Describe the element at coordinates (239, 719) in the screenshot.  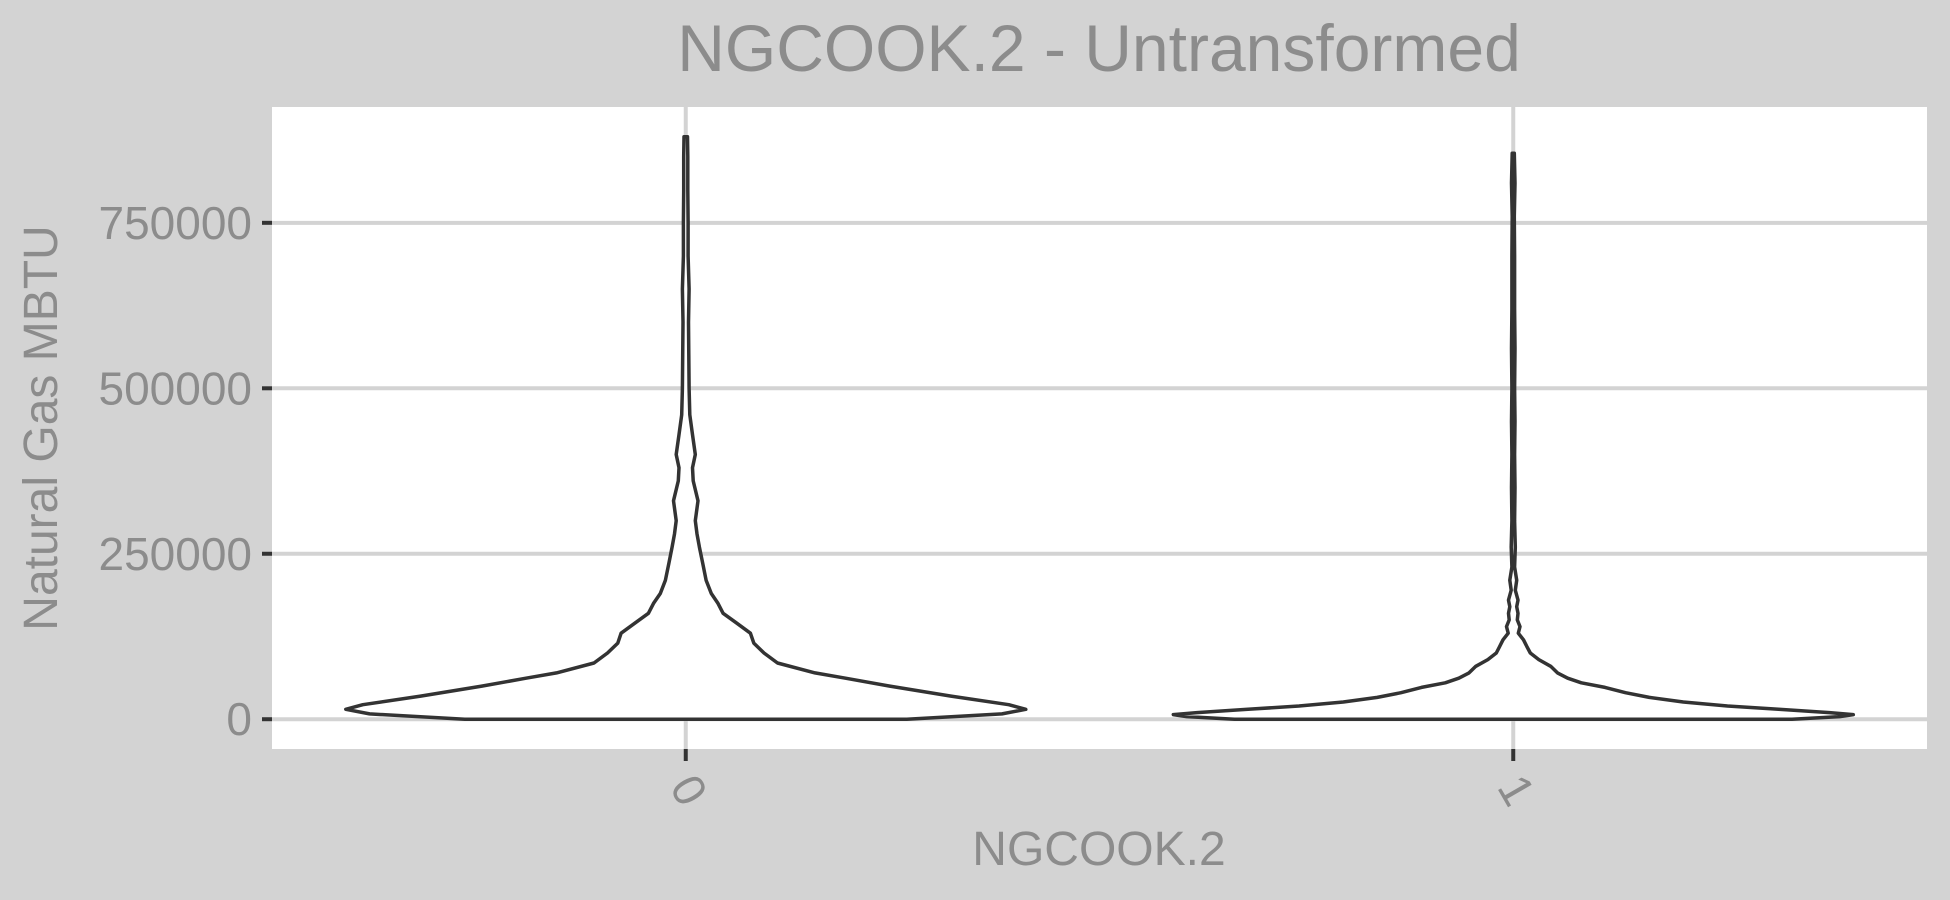
I see `y-tick-label: 0` at that location.